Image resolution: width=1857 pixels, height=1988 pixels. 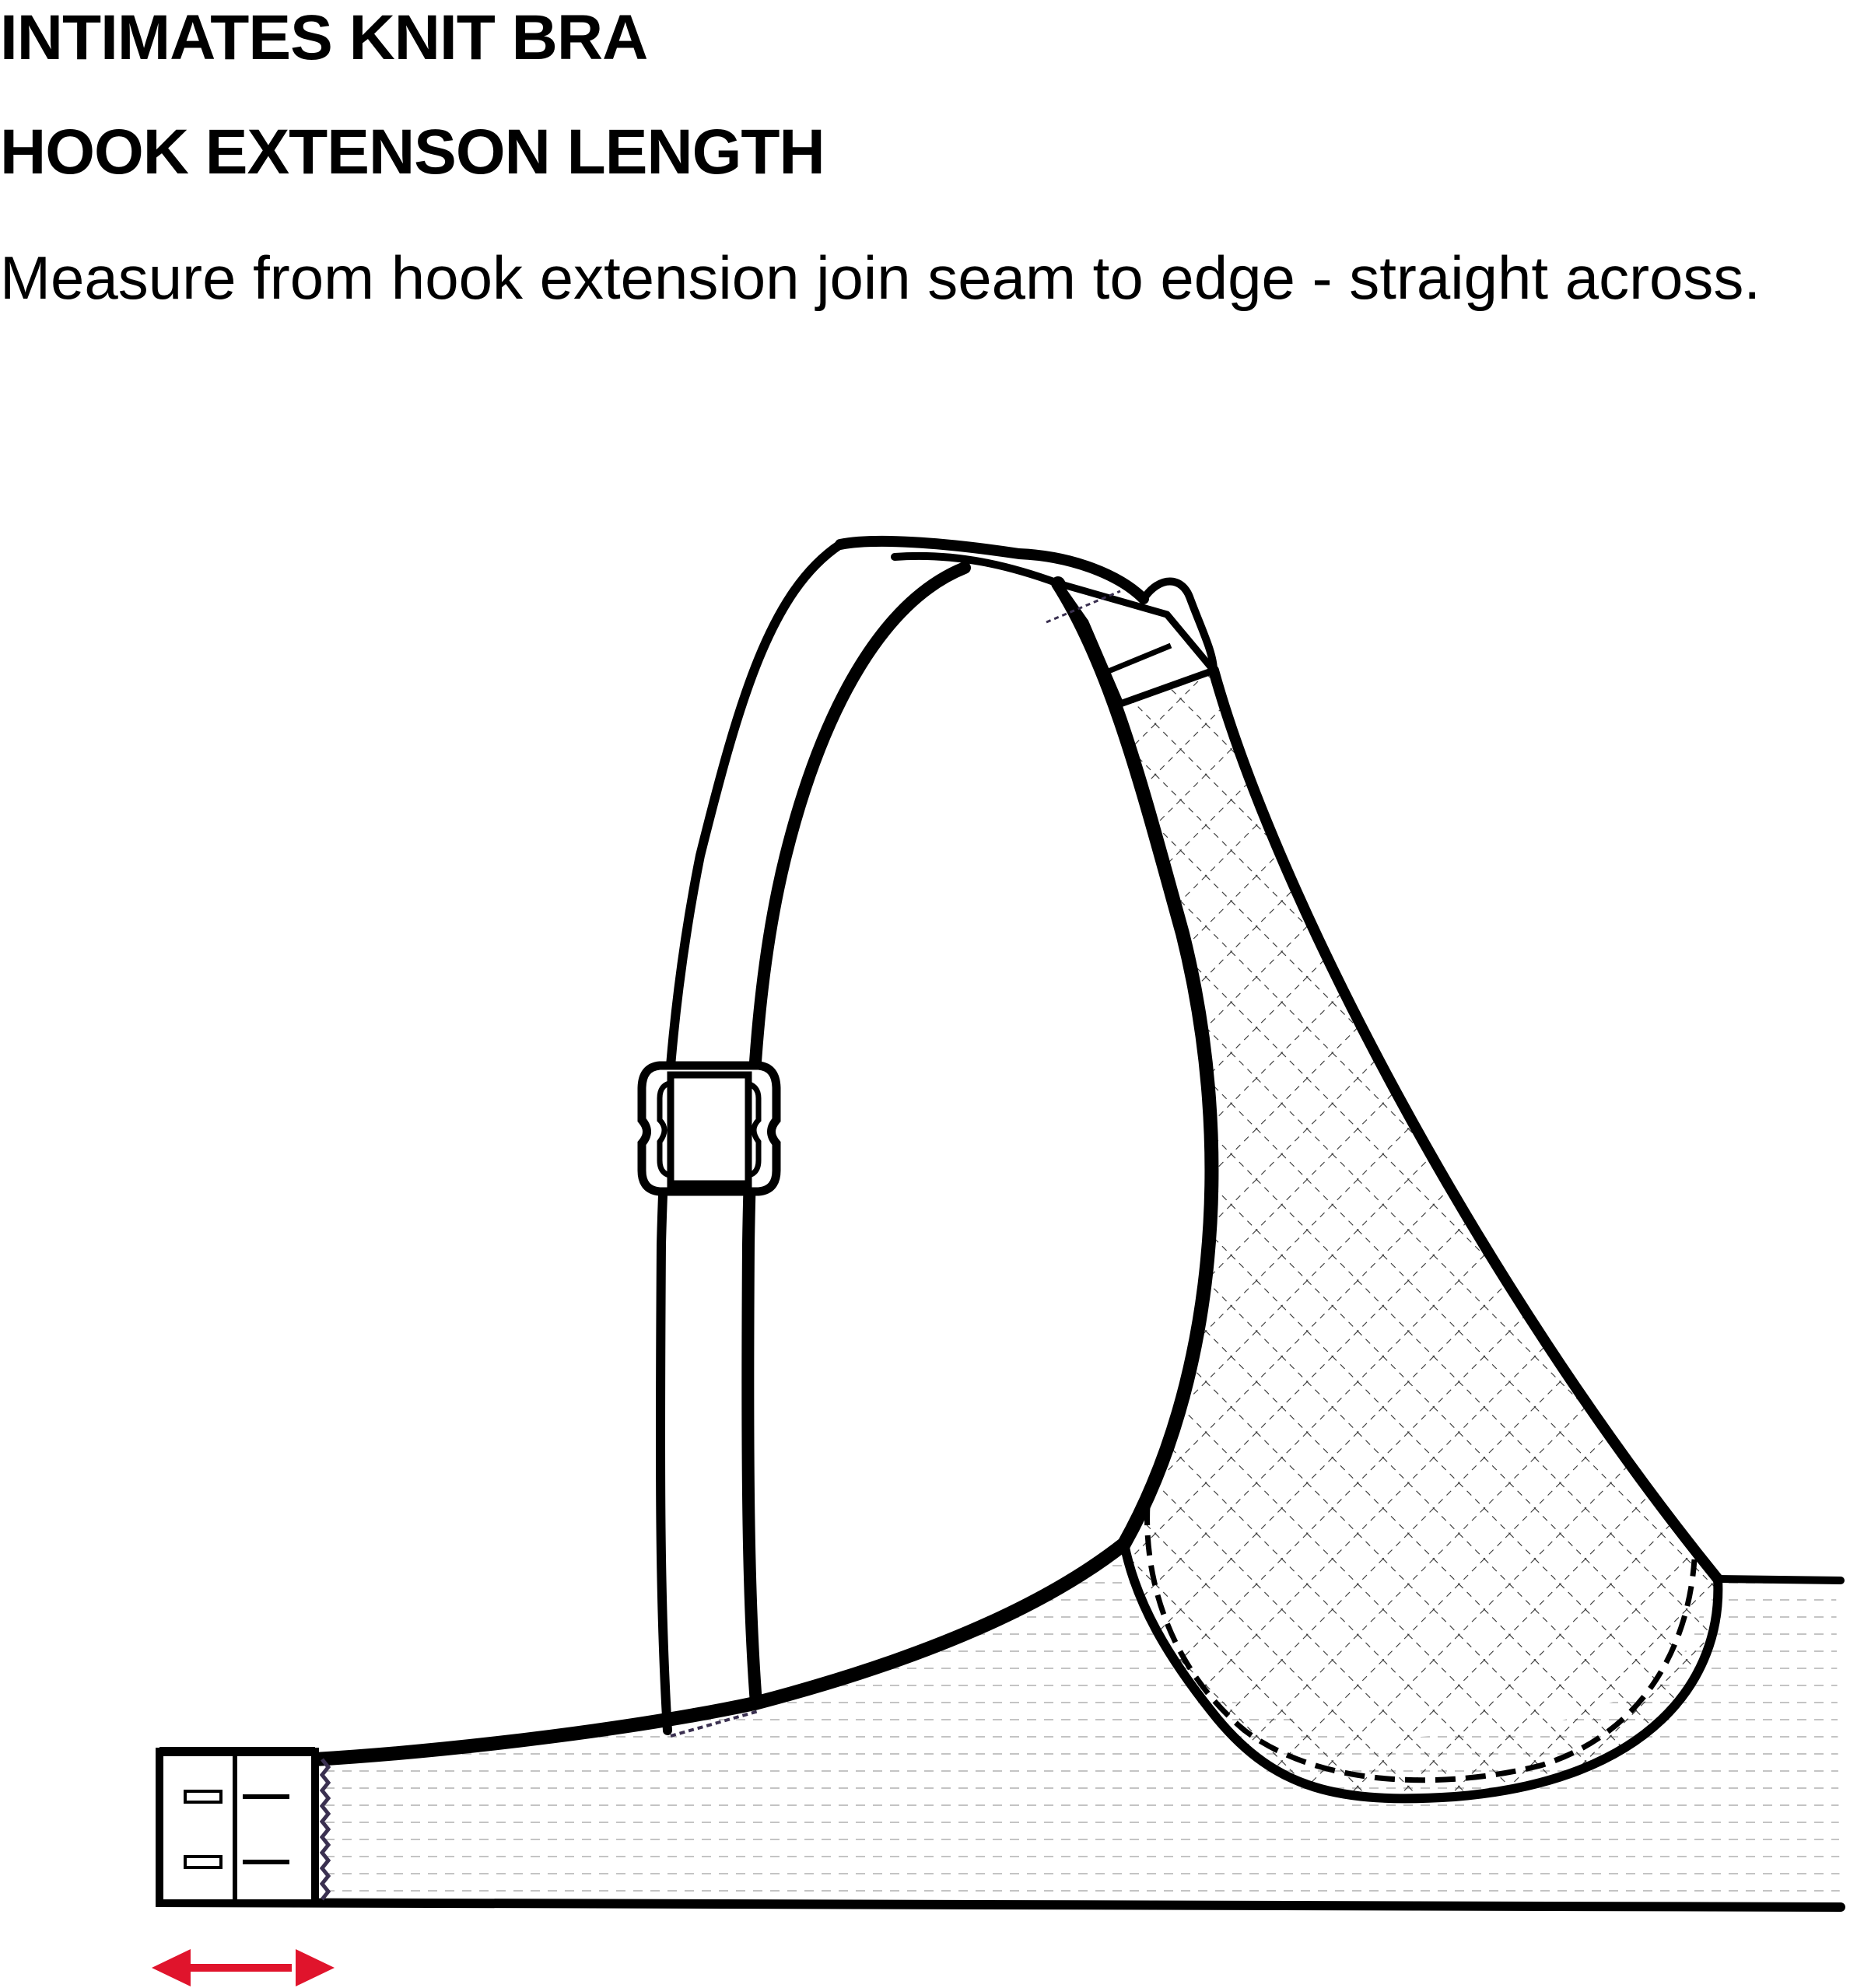 I want to click on cup-outer-edge, so click(x=1466, y=1125).